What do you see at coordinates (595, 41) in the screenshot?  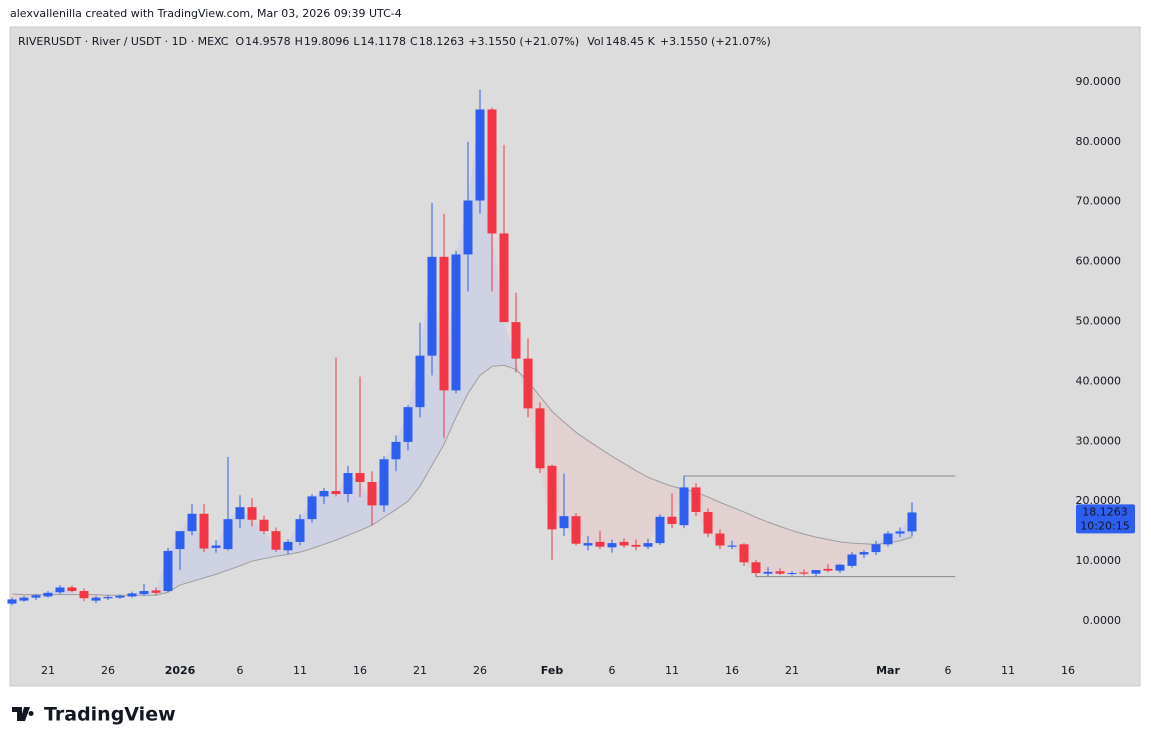 I see `header-text: Vol` at bounding box center [595, 41].